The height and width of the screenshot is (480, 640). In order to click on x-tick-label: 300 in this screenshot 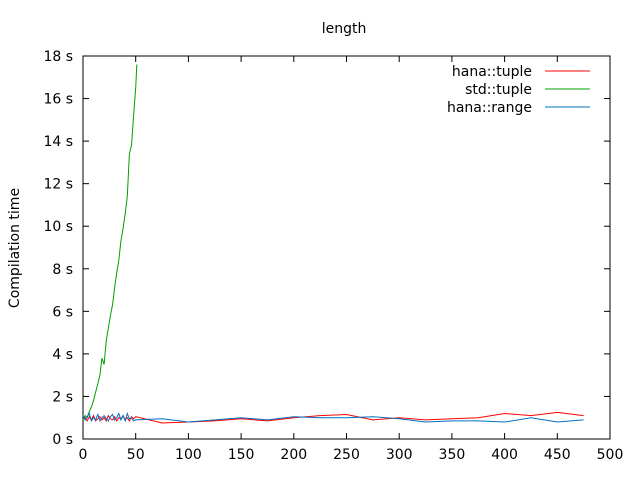, I will do `click(399, 455)`.